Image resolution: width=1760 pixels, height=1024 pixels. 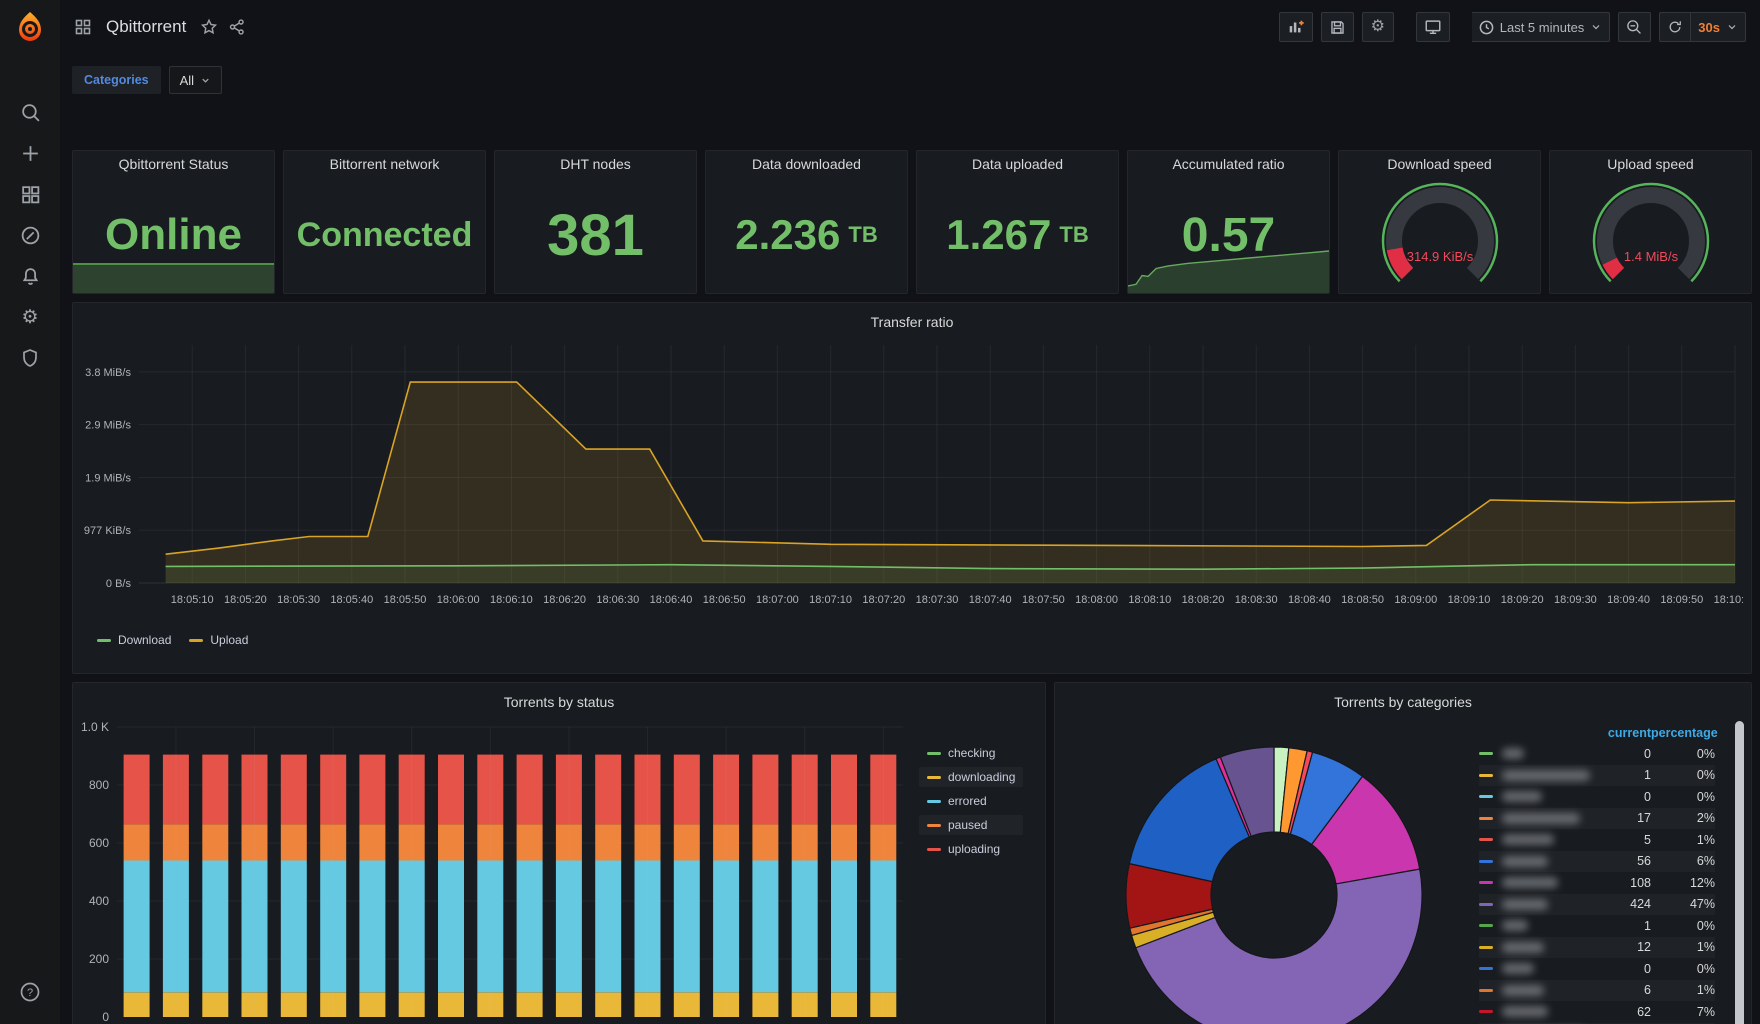 I want to click on categories-donut-chart, so click(x=1274, y=872).